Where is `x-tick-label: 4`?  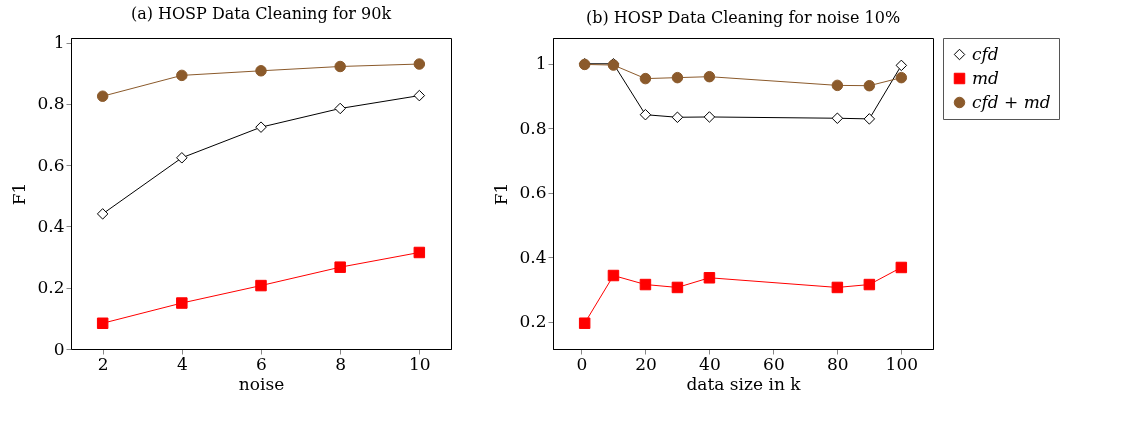 x-tick-label: 4 is located at coordinates (182, 363).